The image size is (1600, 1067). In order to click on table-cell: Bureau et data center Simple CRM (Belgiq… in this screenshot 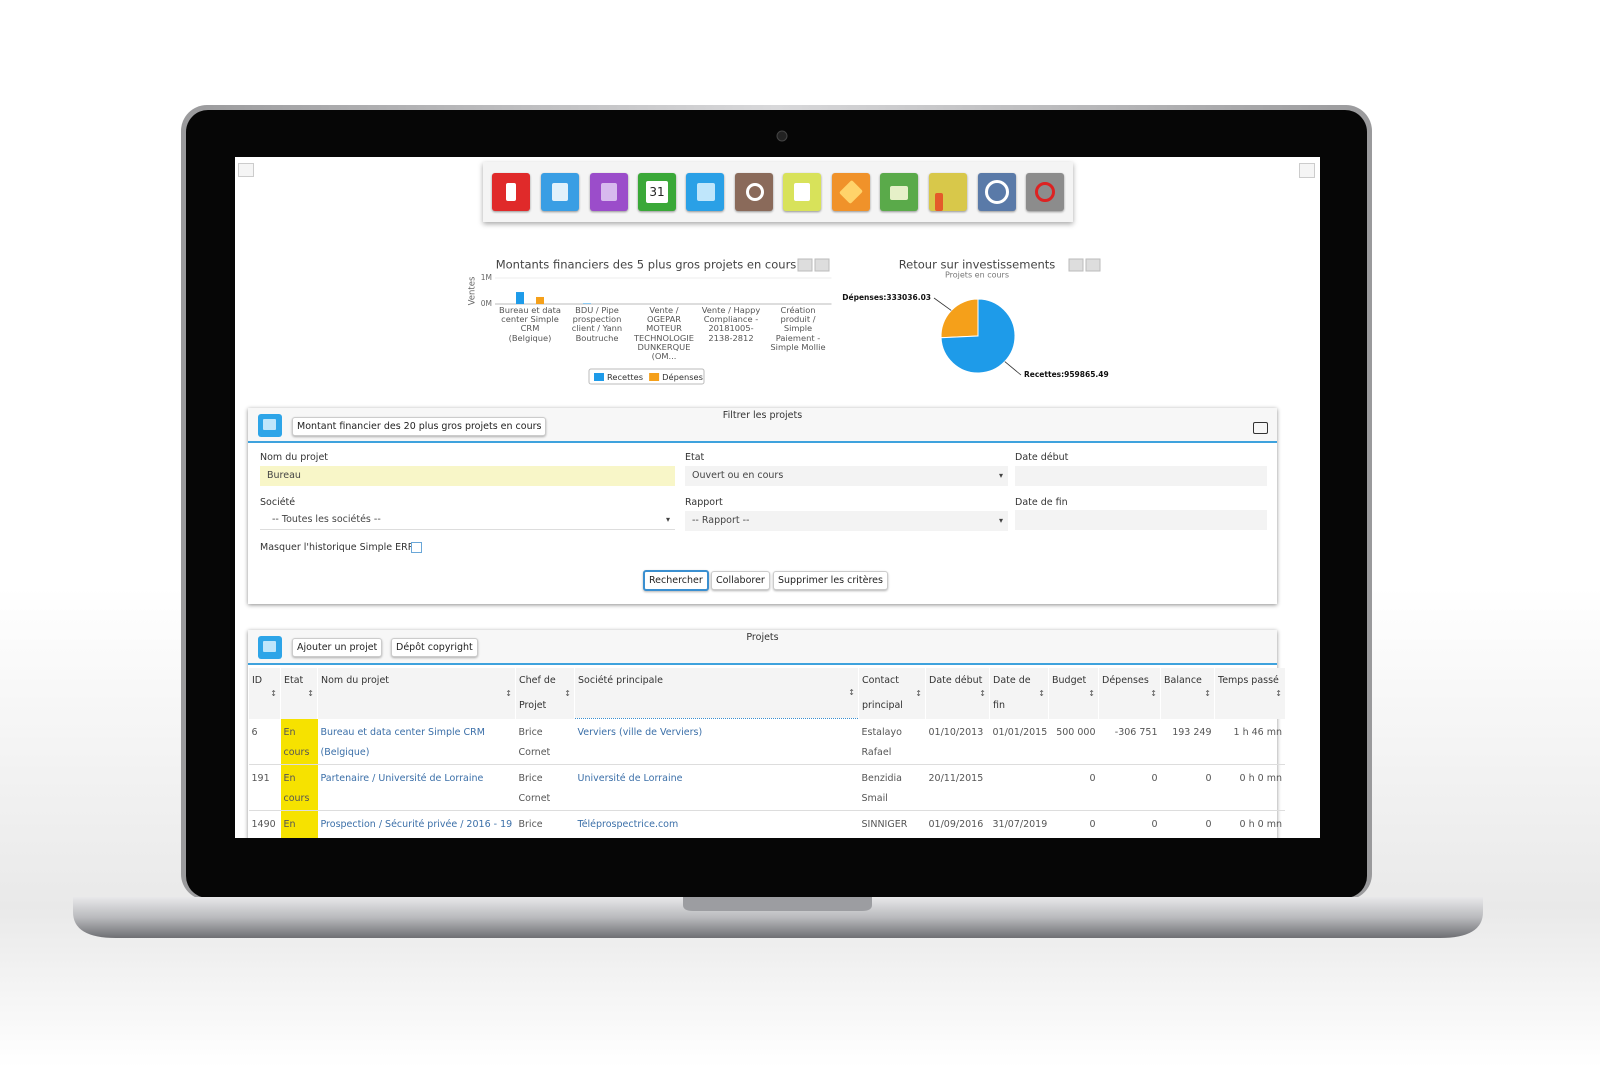, I will do `click(416, 741)`.